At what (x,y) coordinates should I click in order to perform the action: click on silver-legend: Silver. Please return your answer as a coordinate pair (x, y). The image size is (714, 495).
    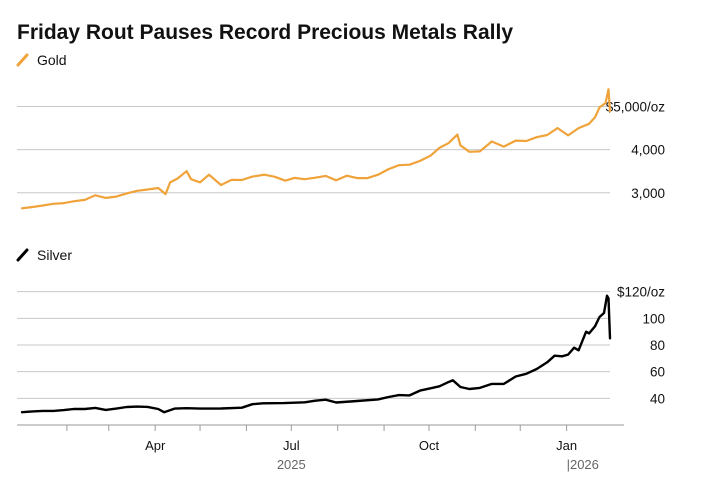
    Looking at the image, I should click on (44, 255).